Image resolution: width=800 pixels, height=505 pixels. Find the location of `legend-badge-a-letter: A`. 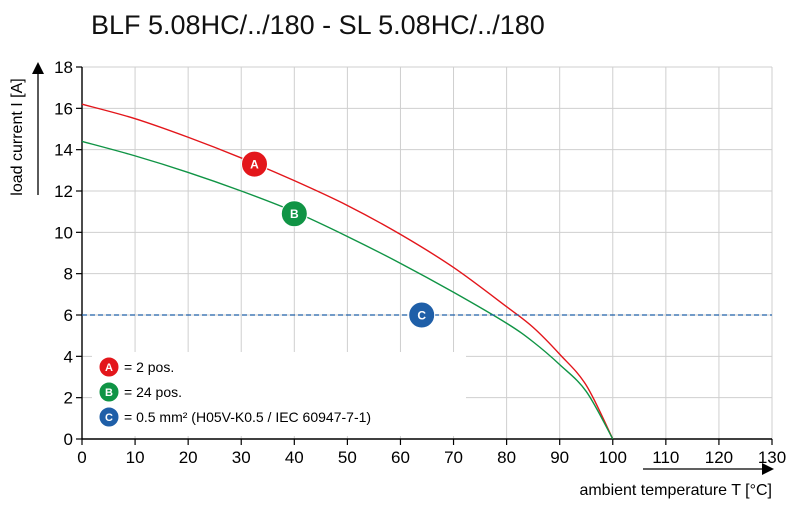

legend-badge-a-letter: A is located at coordinates (109, 368).